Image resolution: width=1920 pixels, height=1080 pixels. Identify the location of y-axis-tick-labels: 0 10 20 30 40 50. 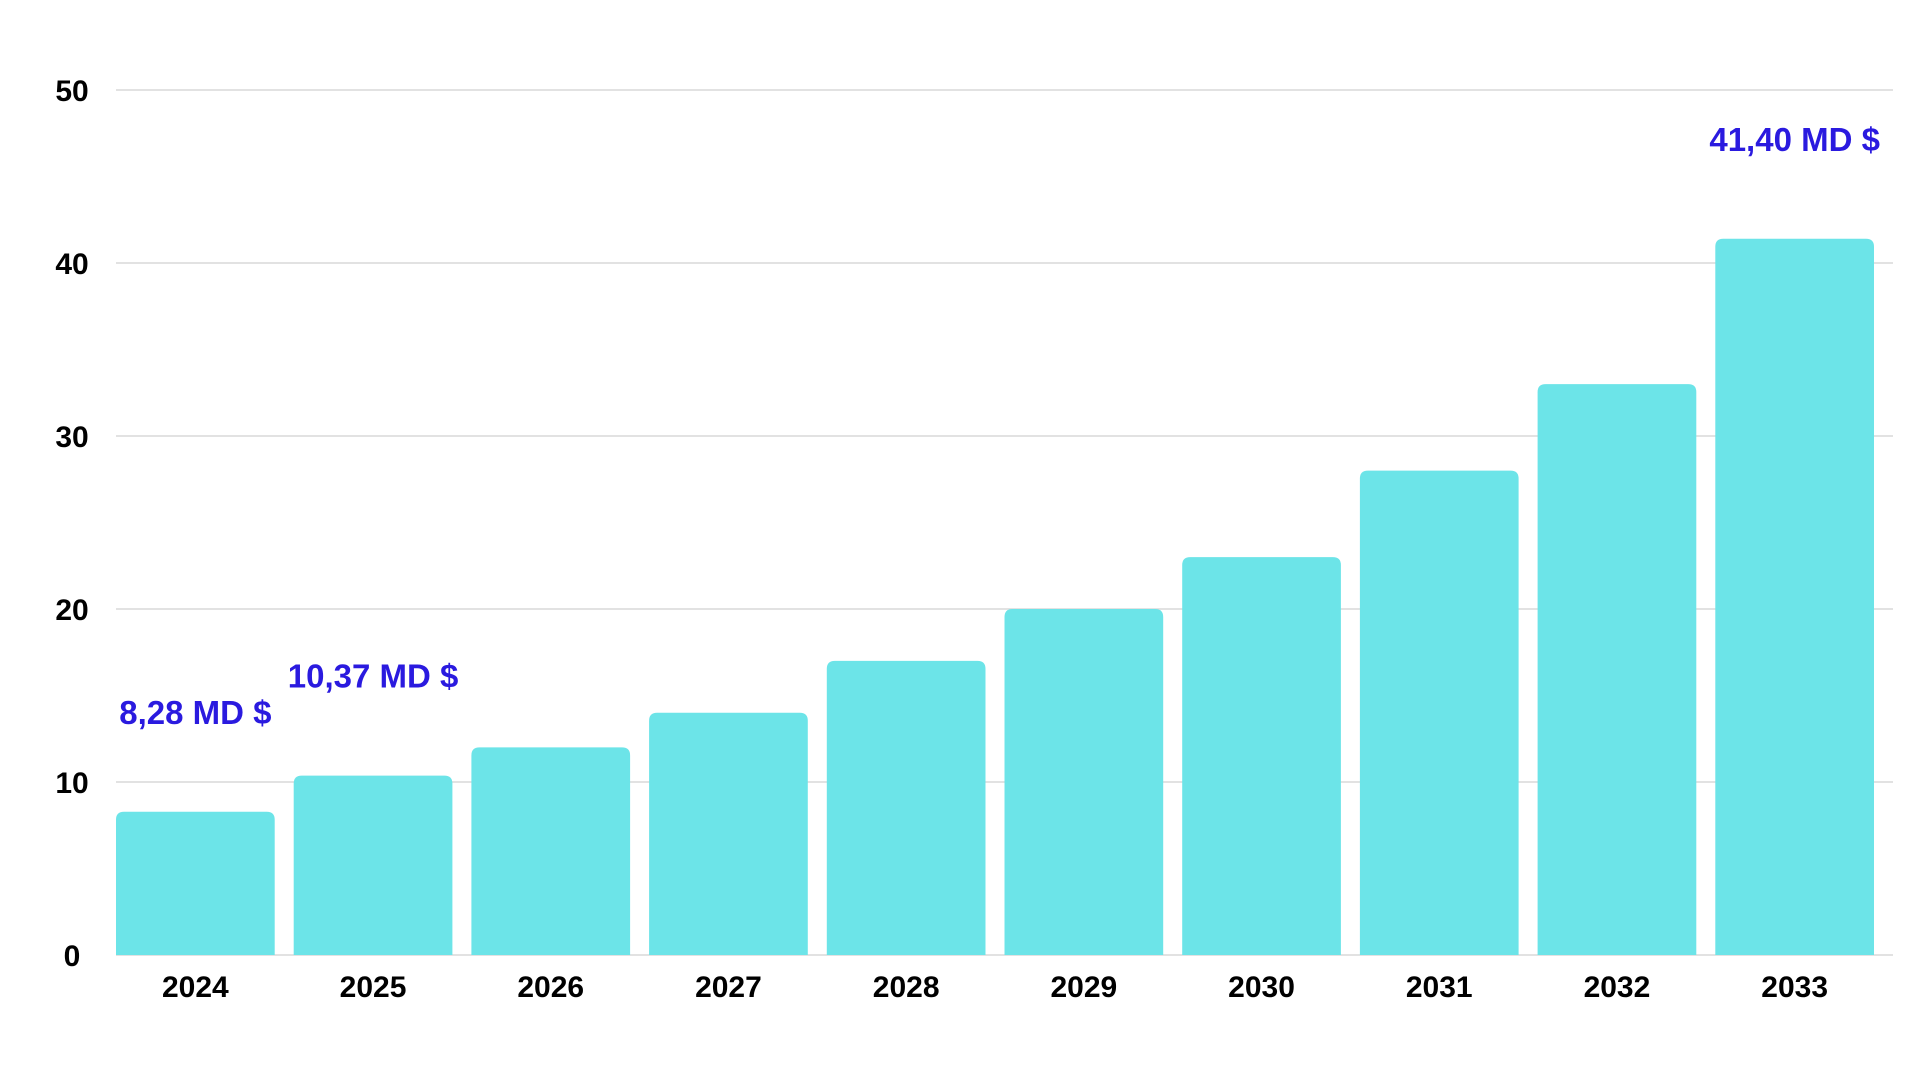
(71, 524).